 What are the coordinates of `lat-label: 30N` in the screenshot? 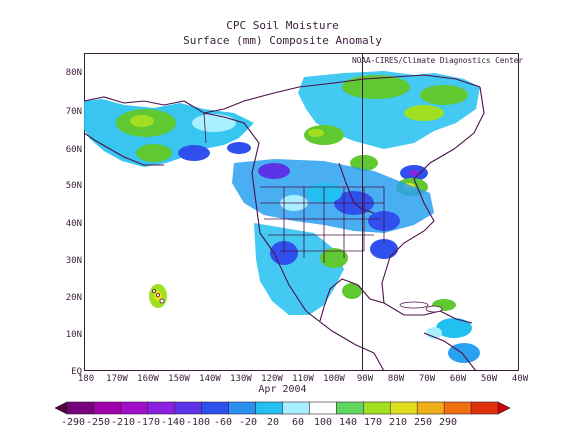 It's located at (73, 261).